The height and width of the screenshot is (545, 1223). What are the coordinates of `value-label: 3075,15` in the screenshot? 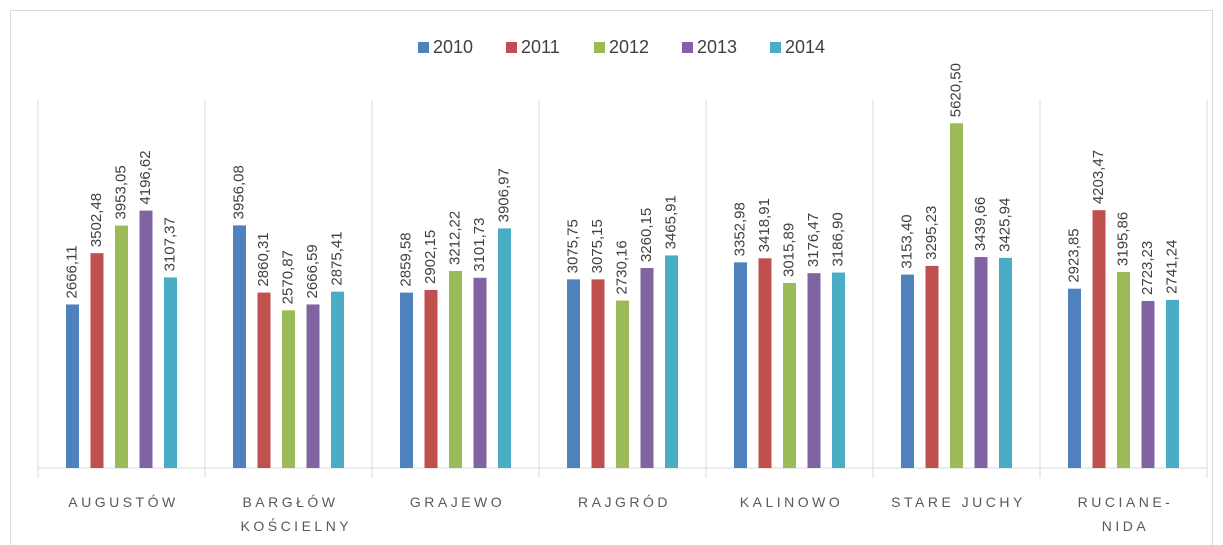 It's located at (597, 246).